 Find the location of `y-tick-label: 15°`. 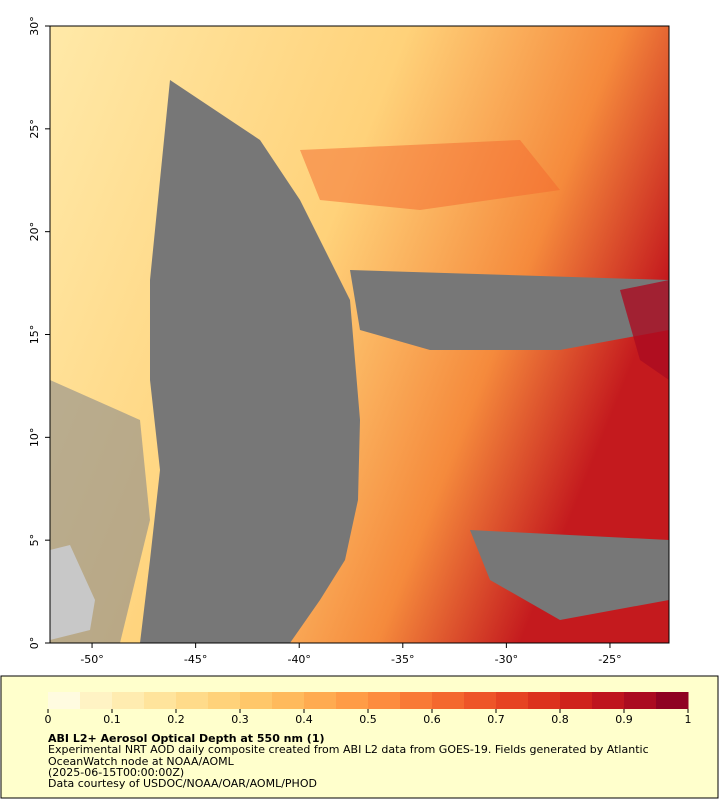

y-tick-label: 15° is located at coordinates (34, 335).